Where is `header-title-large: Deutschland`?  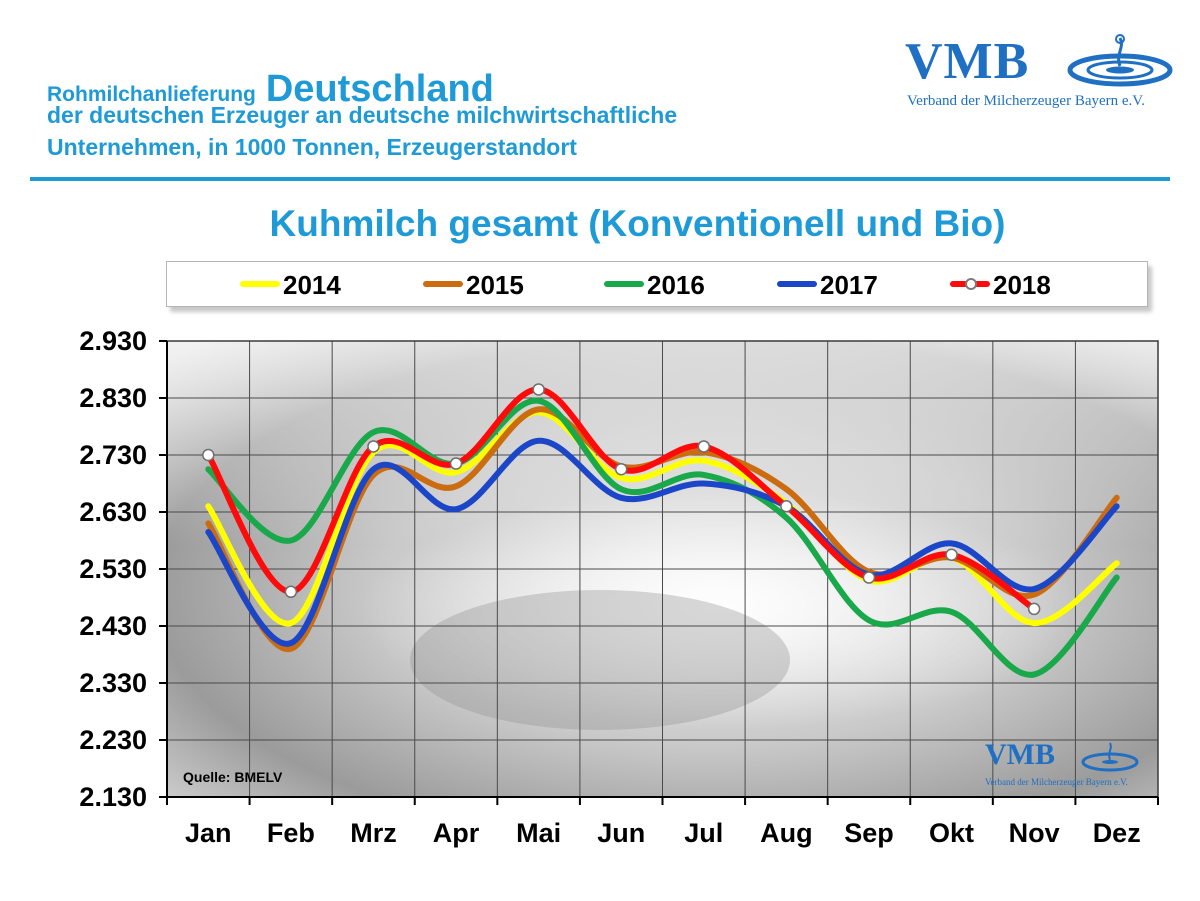 header-title-large: Deutschland is located at coordinates (379, 89).